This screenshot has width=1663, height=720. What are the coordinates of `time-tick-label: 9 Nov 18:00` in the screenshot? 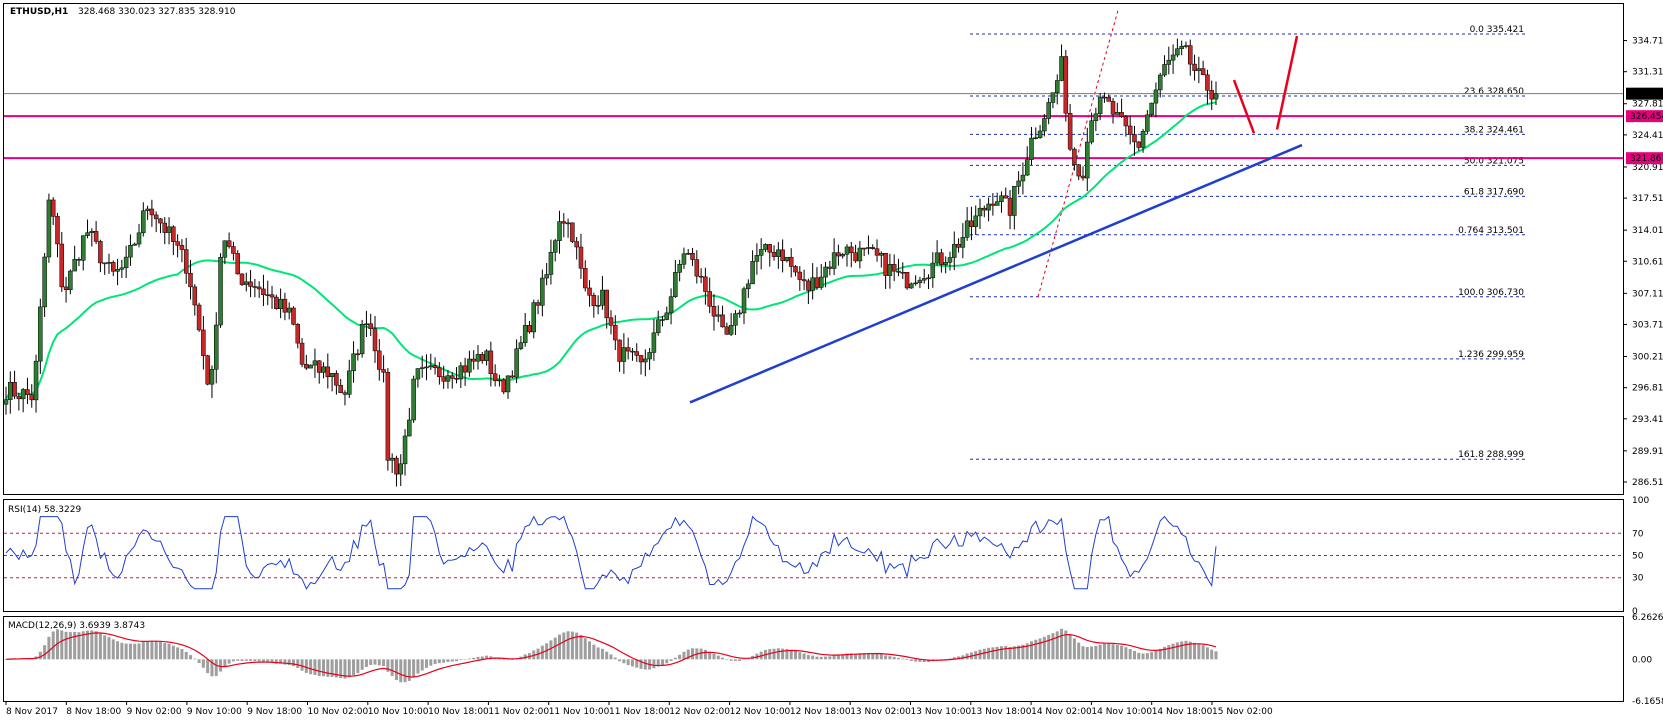 It's located at (274, 712).